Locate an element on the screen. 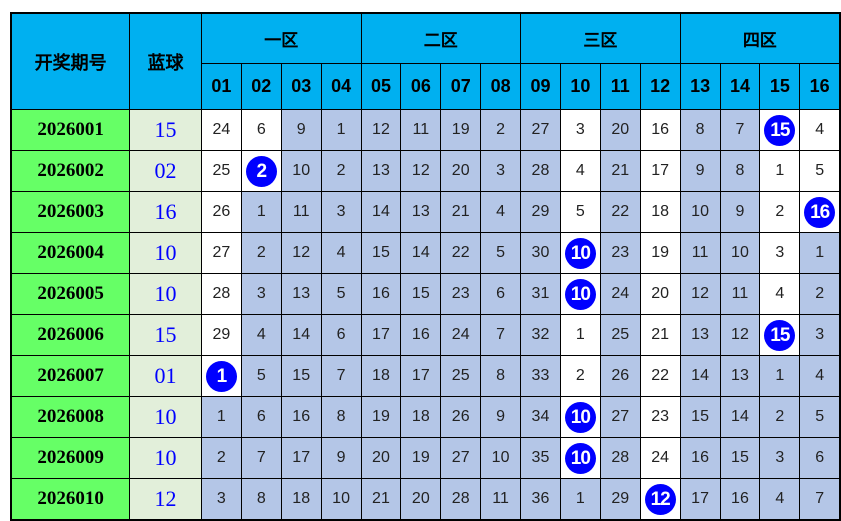 Image resolution: width=841 pixels, height=521 pixels. table-row: 2026009 10 2 7 17 9 20 19 27 10 35 10 28 24 16 15 3 6 is located at coordinates (425, 458).